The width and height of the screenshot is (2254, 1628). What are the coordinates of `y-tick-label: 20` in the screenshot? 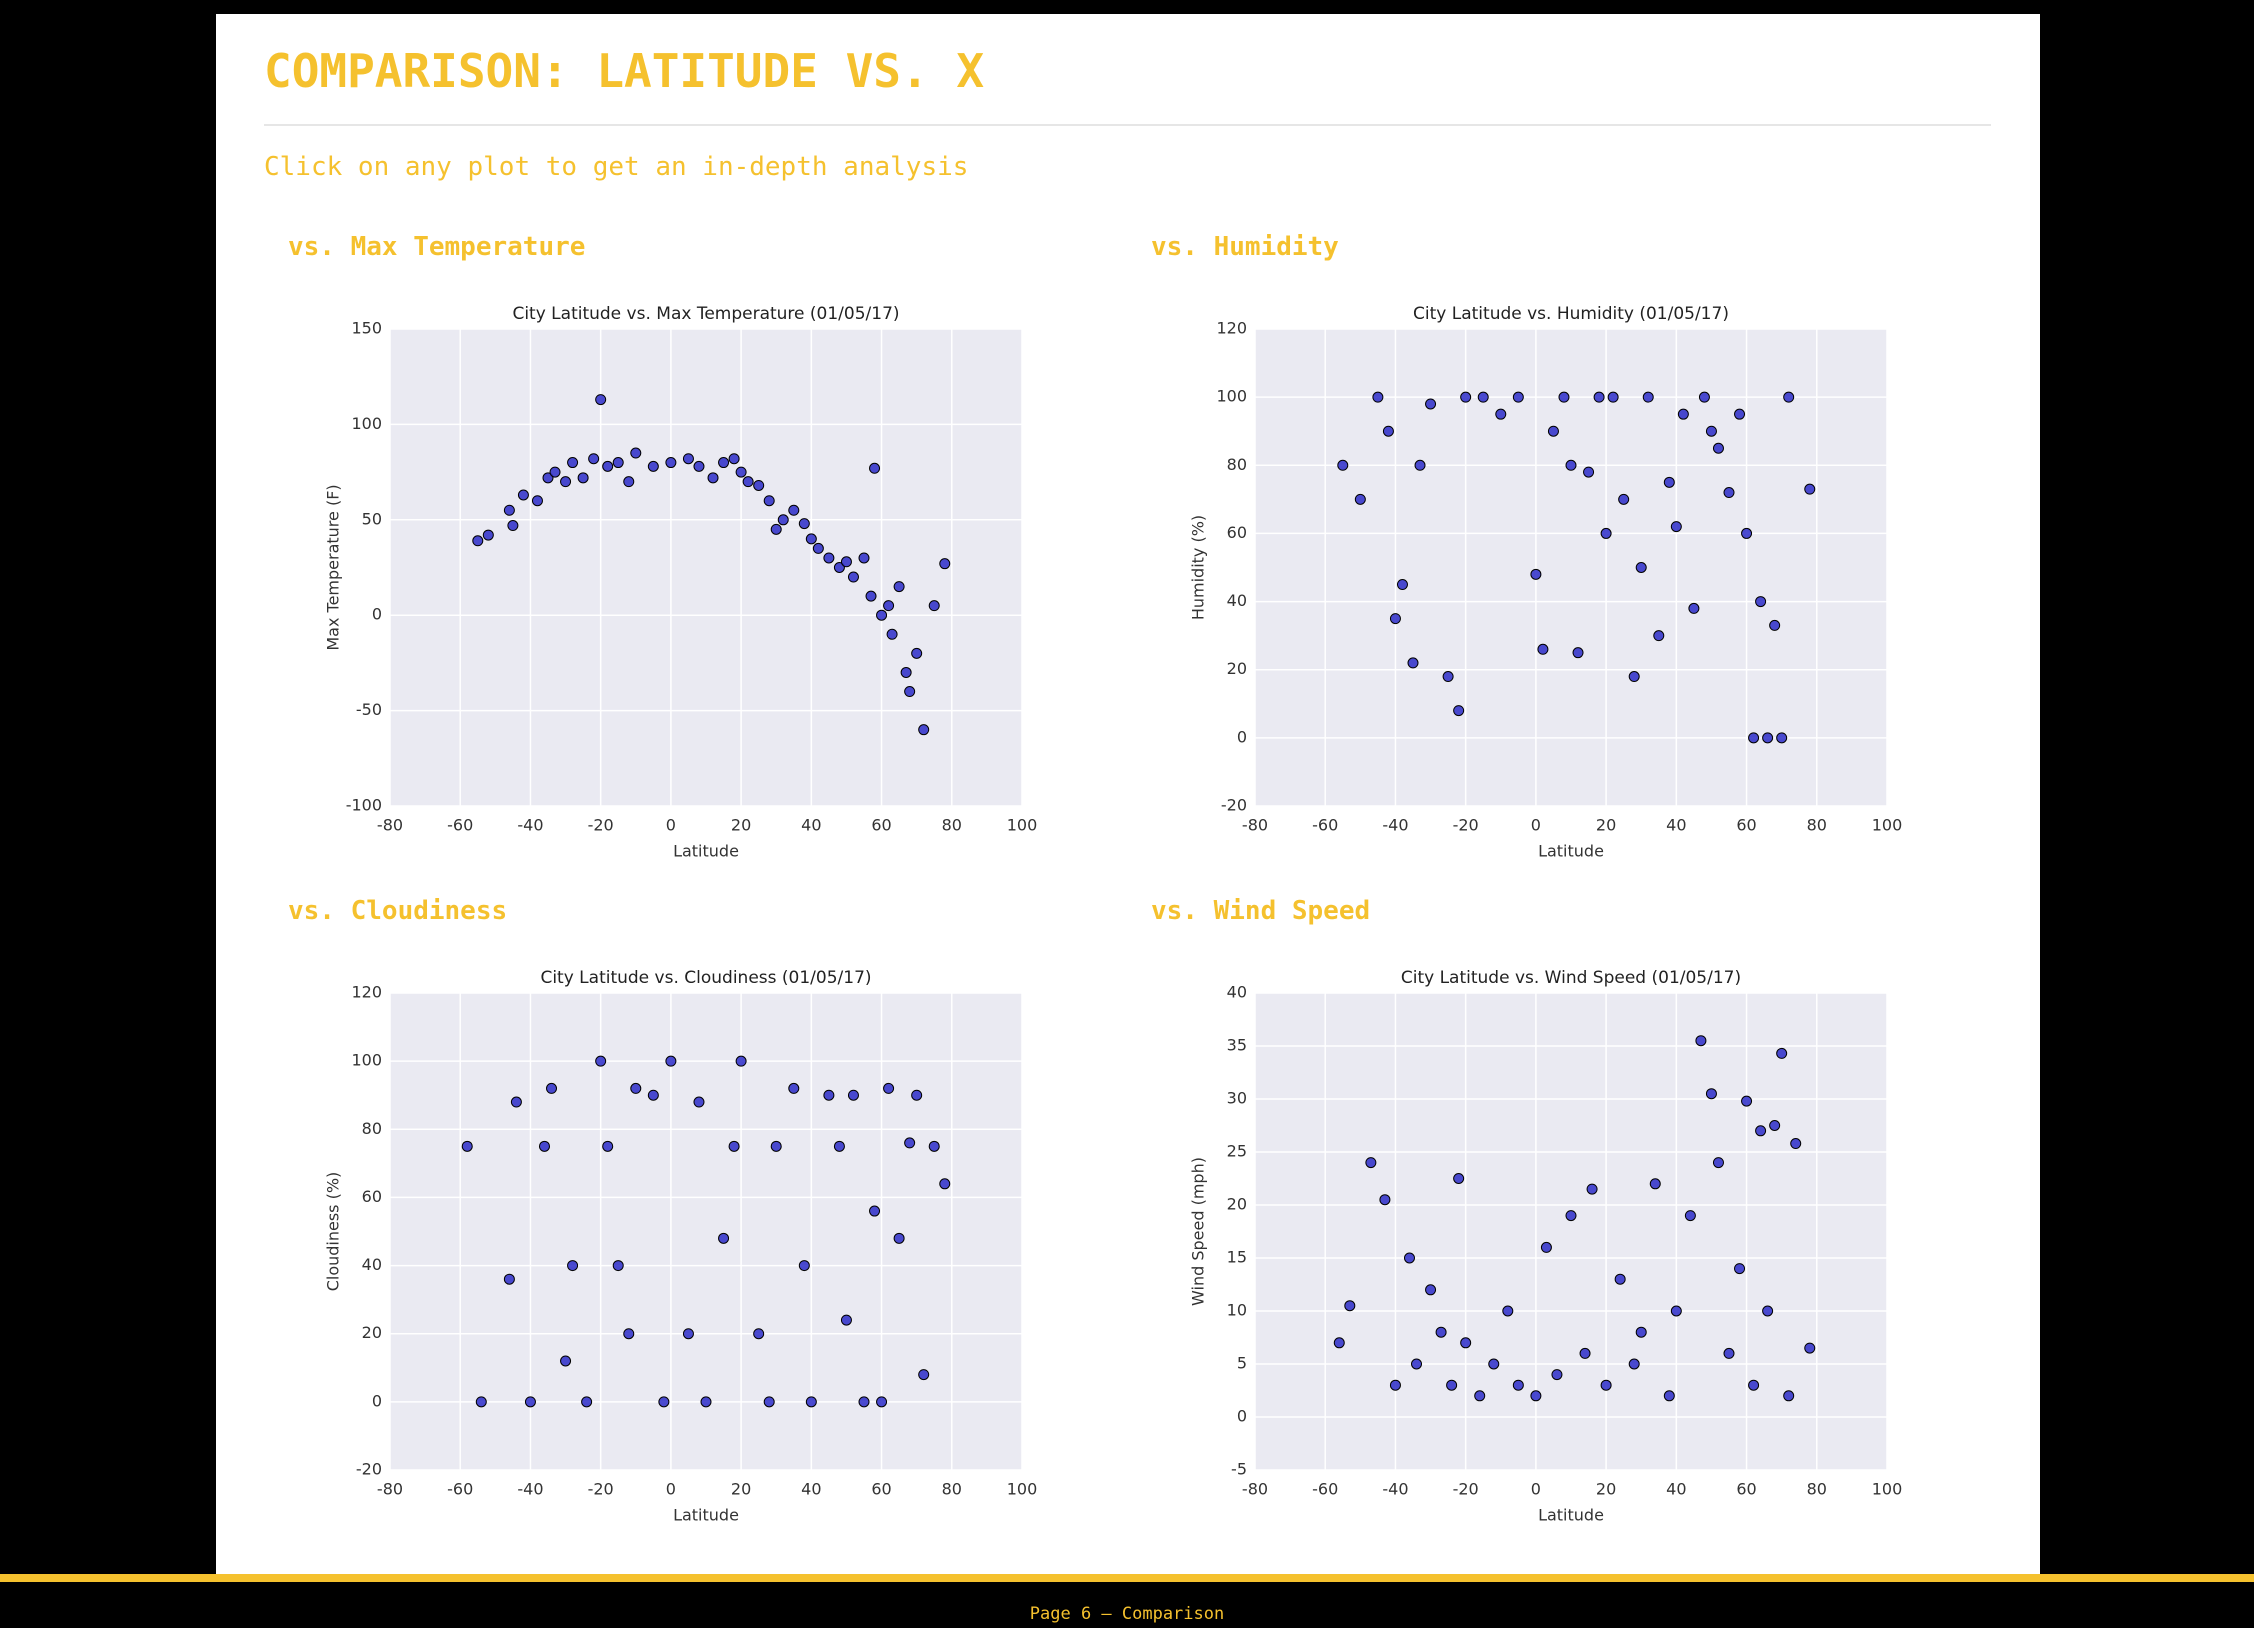 It's located at (1237, 668).